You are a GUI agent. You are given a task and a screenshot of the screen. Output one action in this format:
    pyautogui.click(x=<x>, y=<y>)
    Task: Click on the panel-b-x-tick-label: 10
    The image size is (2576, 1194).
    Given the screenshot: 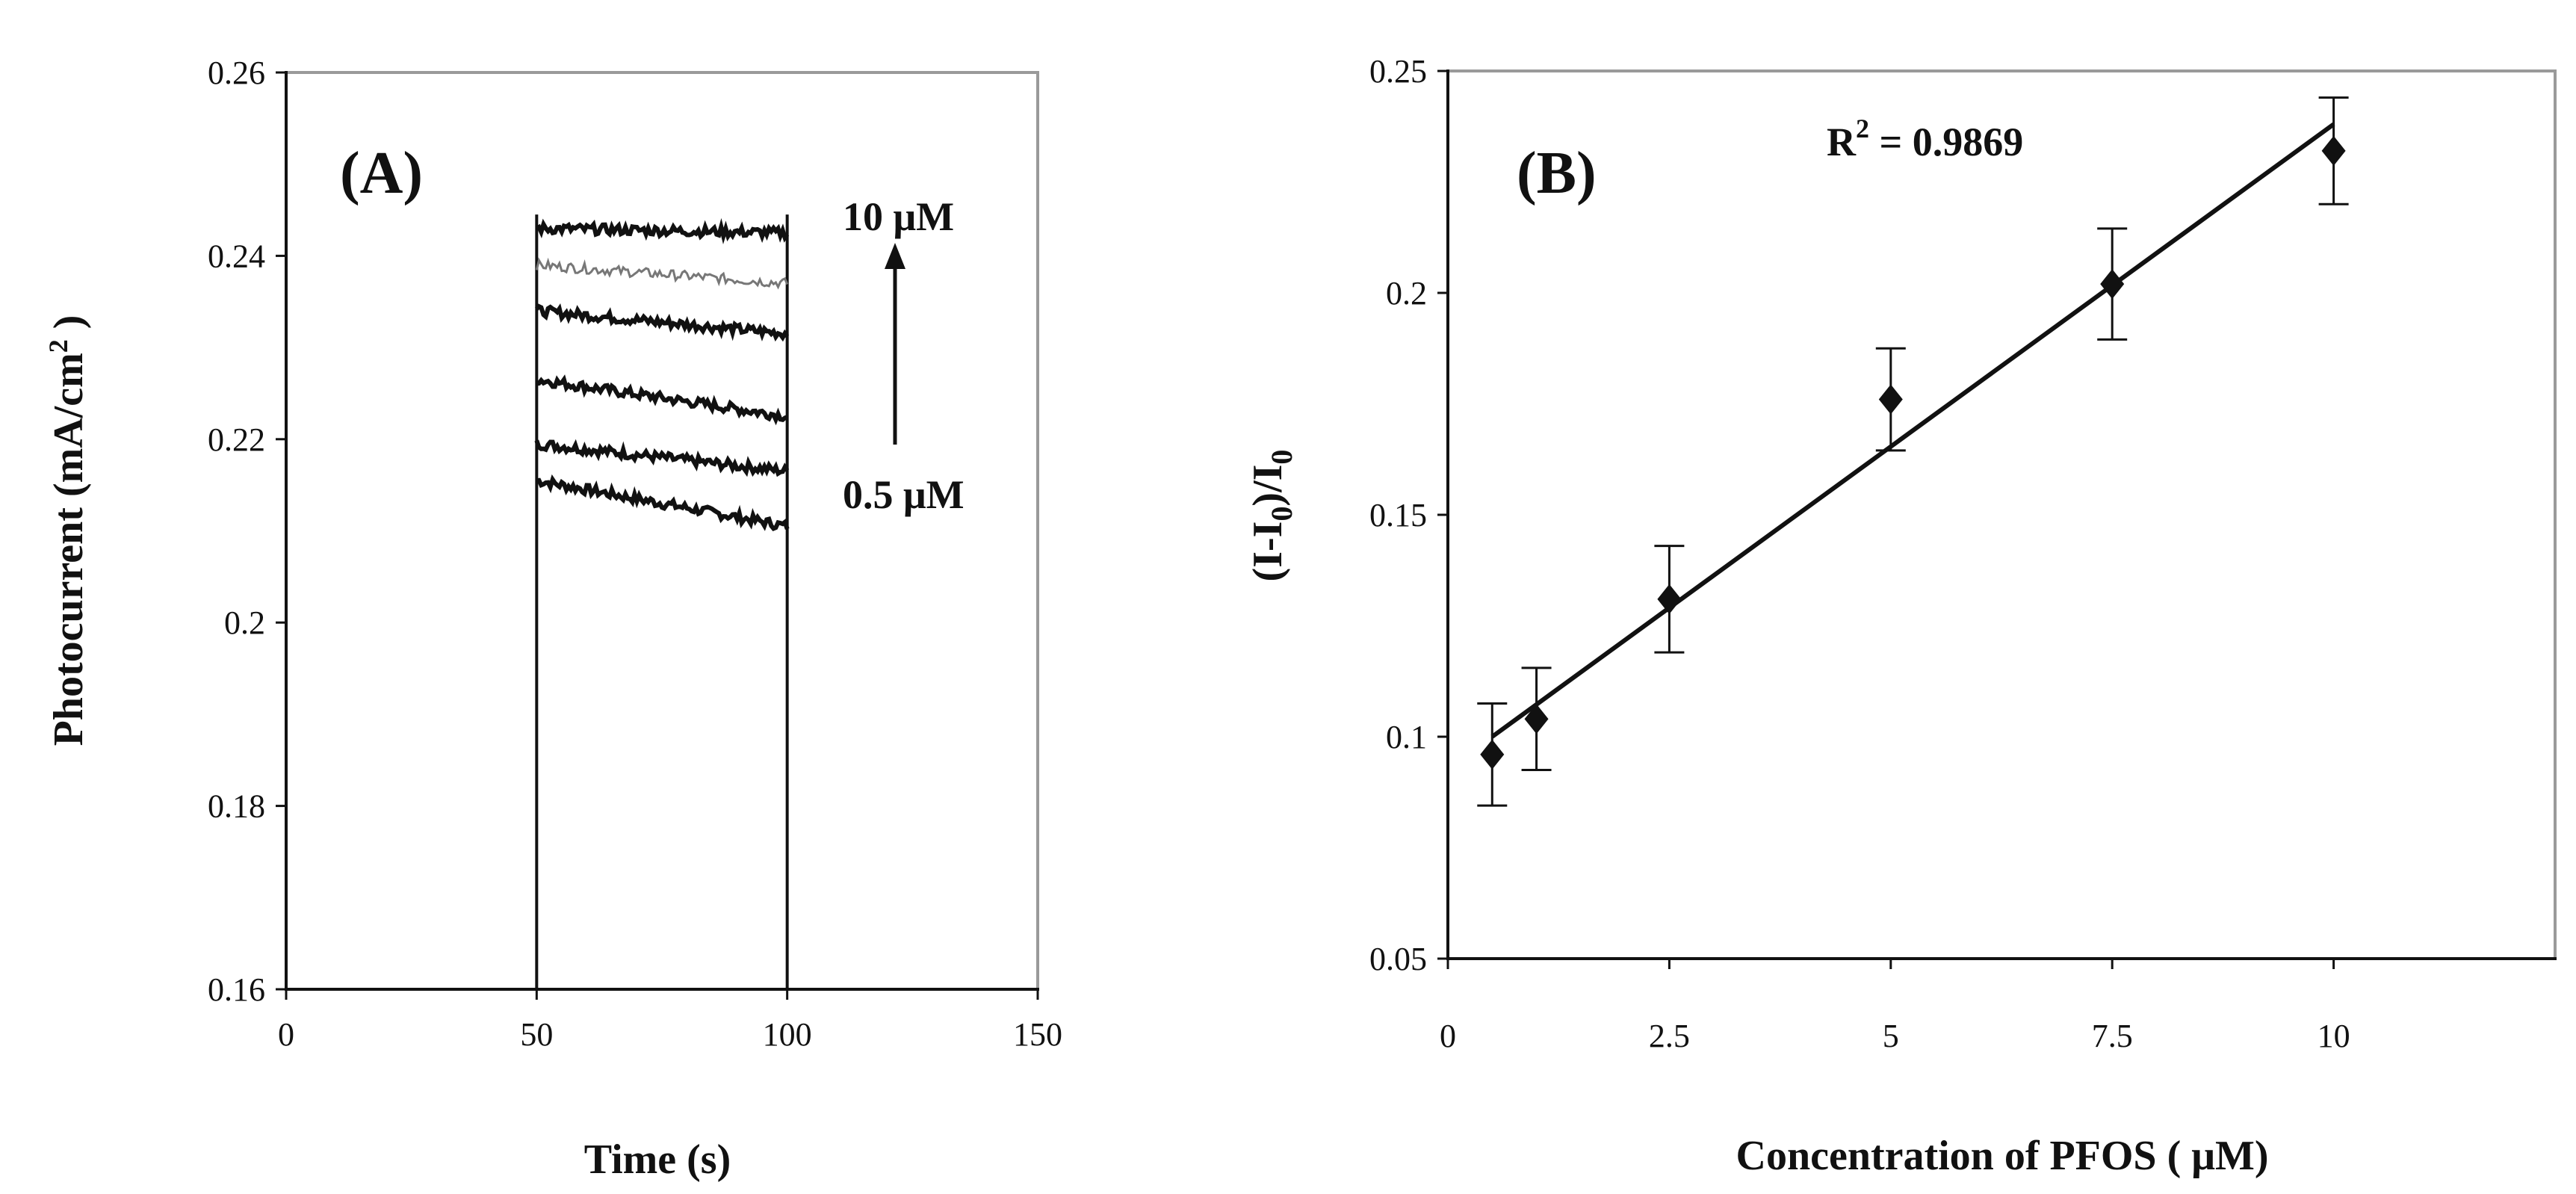 What is the action you would take?
    pyautogui.click(x=2334, y=1036)
    